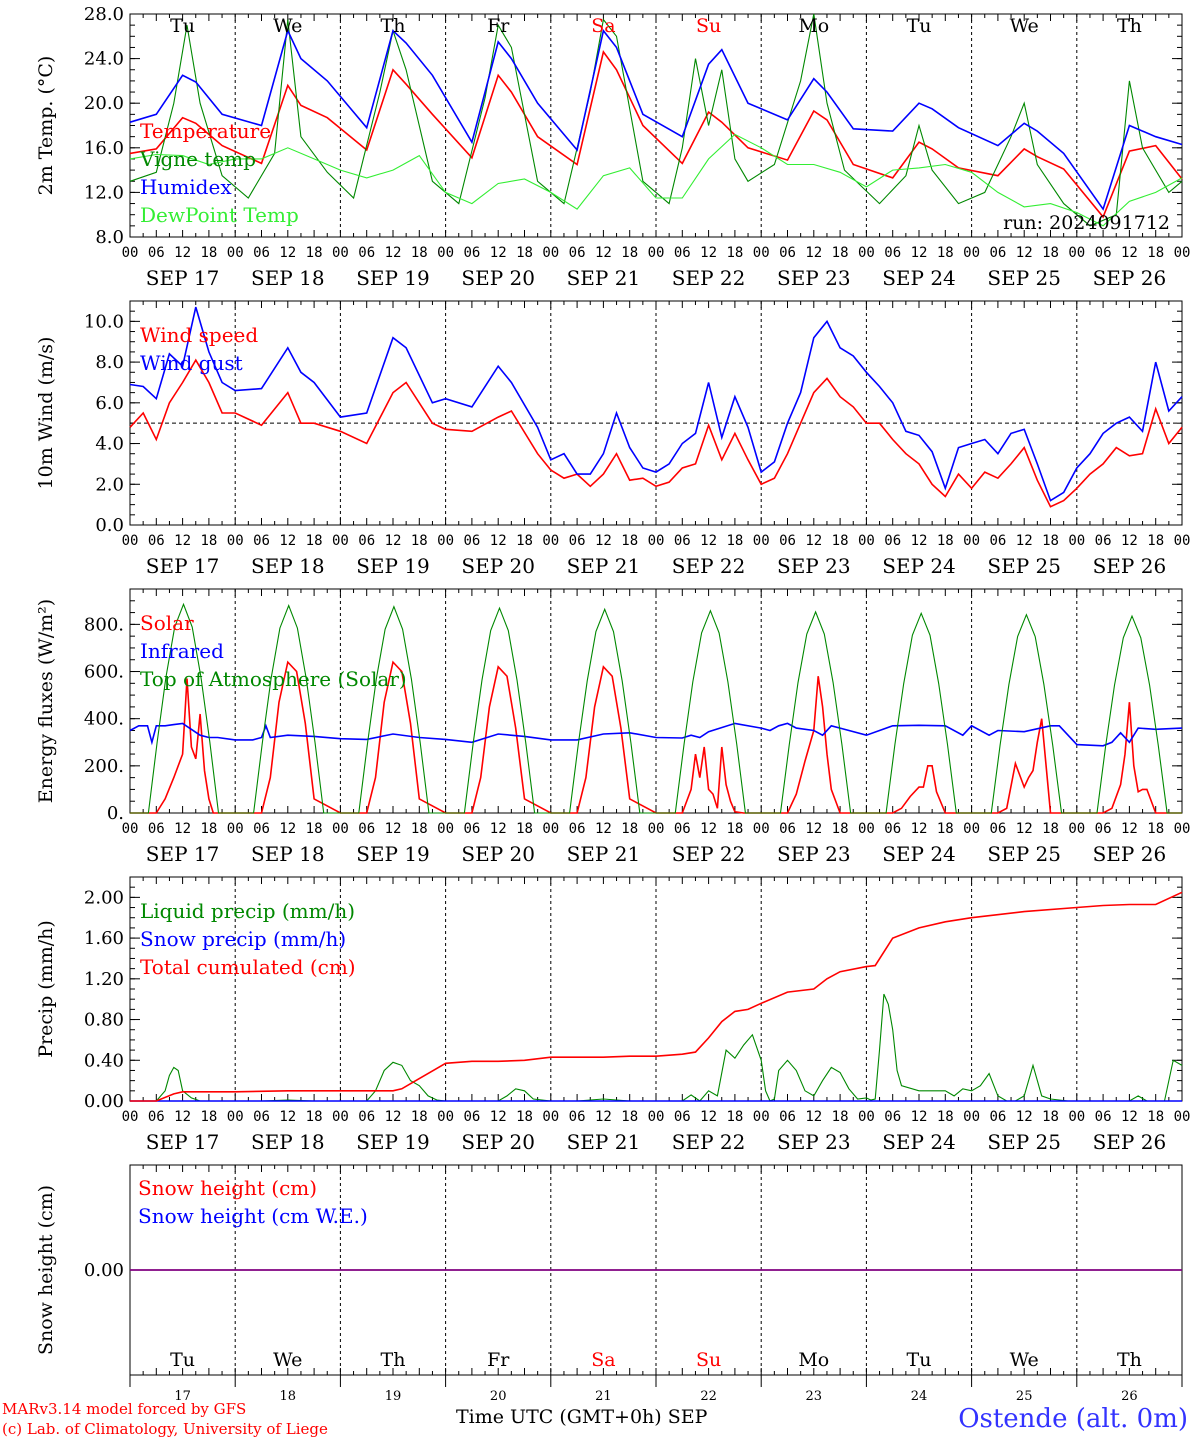 This screenshot has width=1194, height=1440. I want to click on date-label: SEP 22, so click(709, 1142).